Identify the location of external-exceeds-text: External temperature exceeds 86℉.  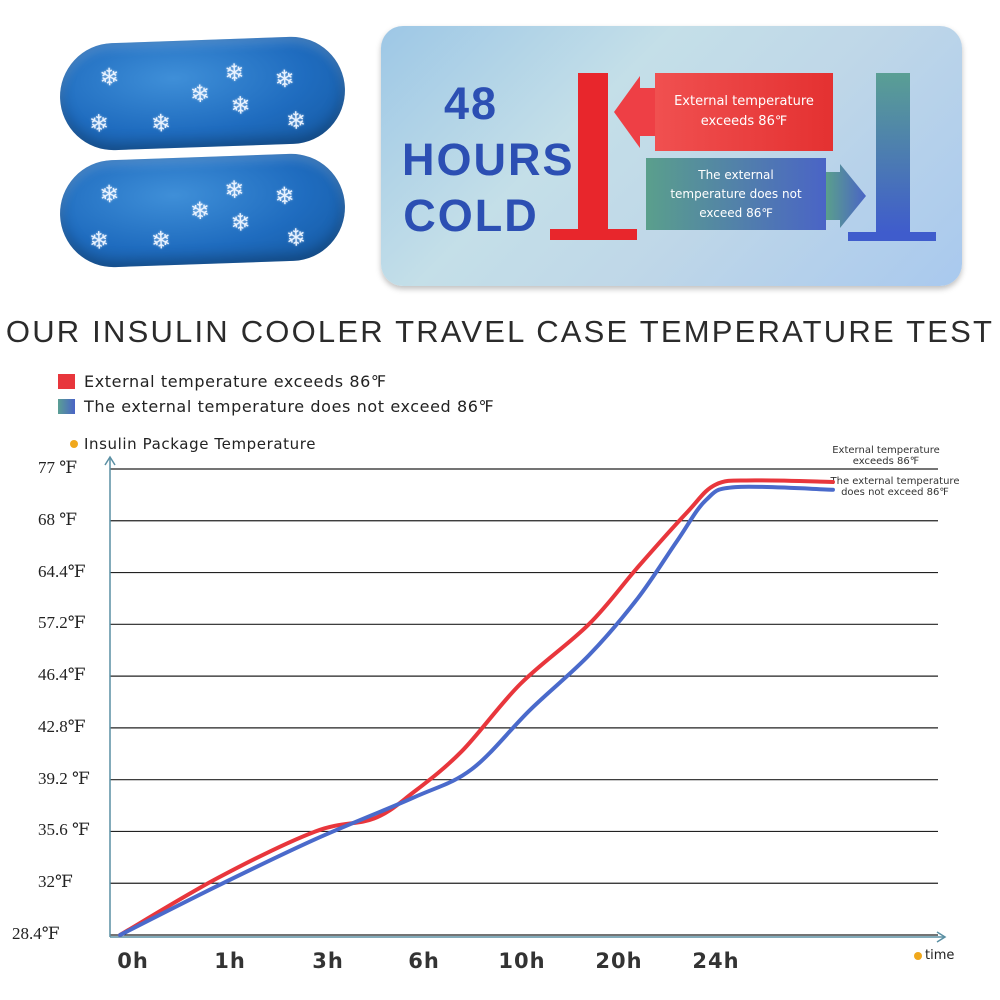
(744, 111).